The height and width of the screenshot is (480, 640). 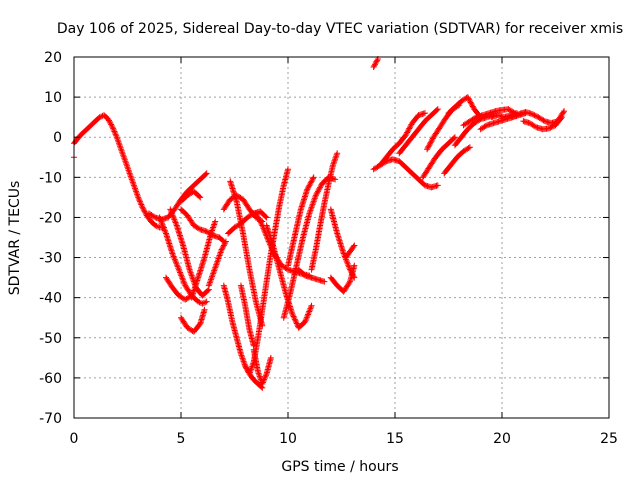 I want to click on y-tick-label: -50, so click(x=50, y=339).